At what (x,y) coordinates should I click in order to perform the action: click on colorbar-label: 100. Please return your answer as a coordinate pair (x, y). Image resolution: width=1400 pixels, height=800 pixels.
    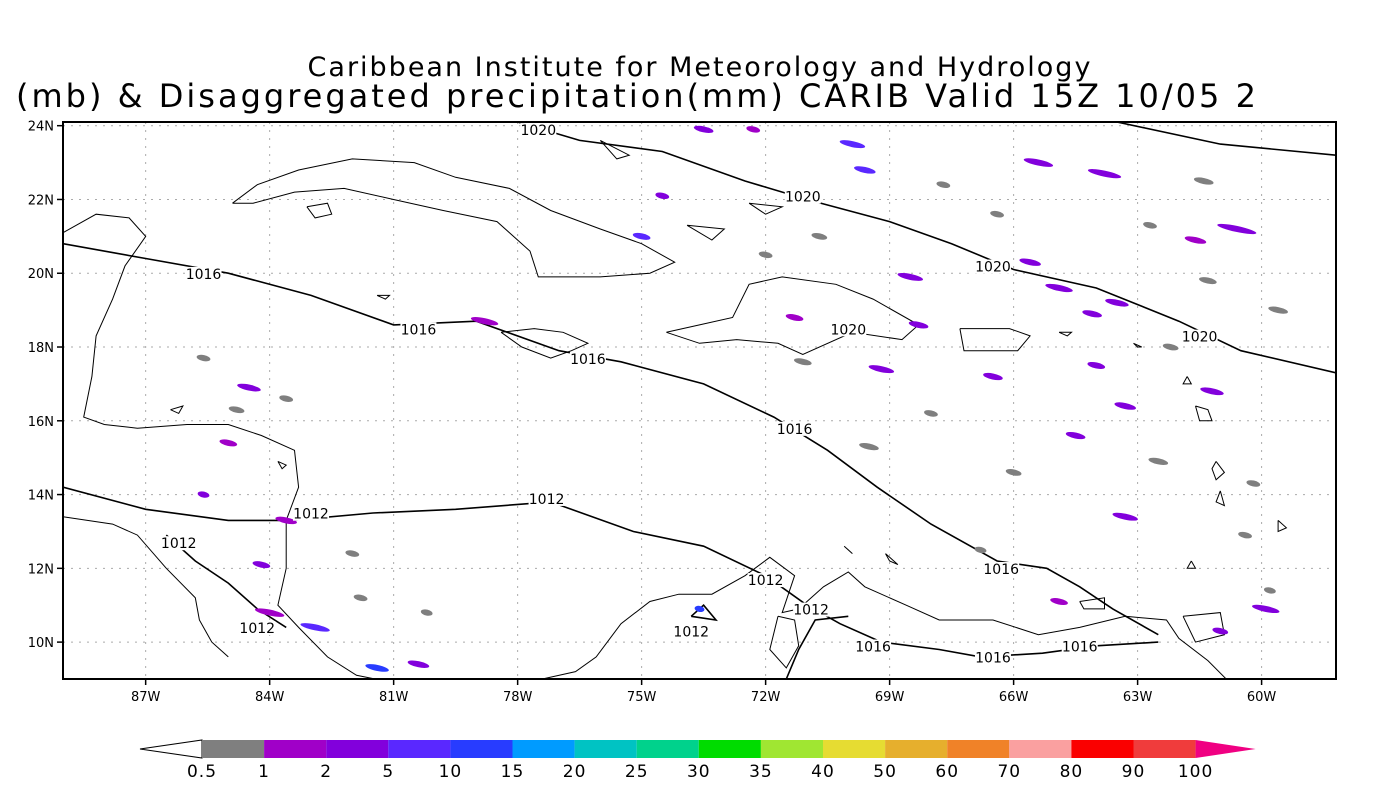
    Looking at the image, I should click on (1195, 772).